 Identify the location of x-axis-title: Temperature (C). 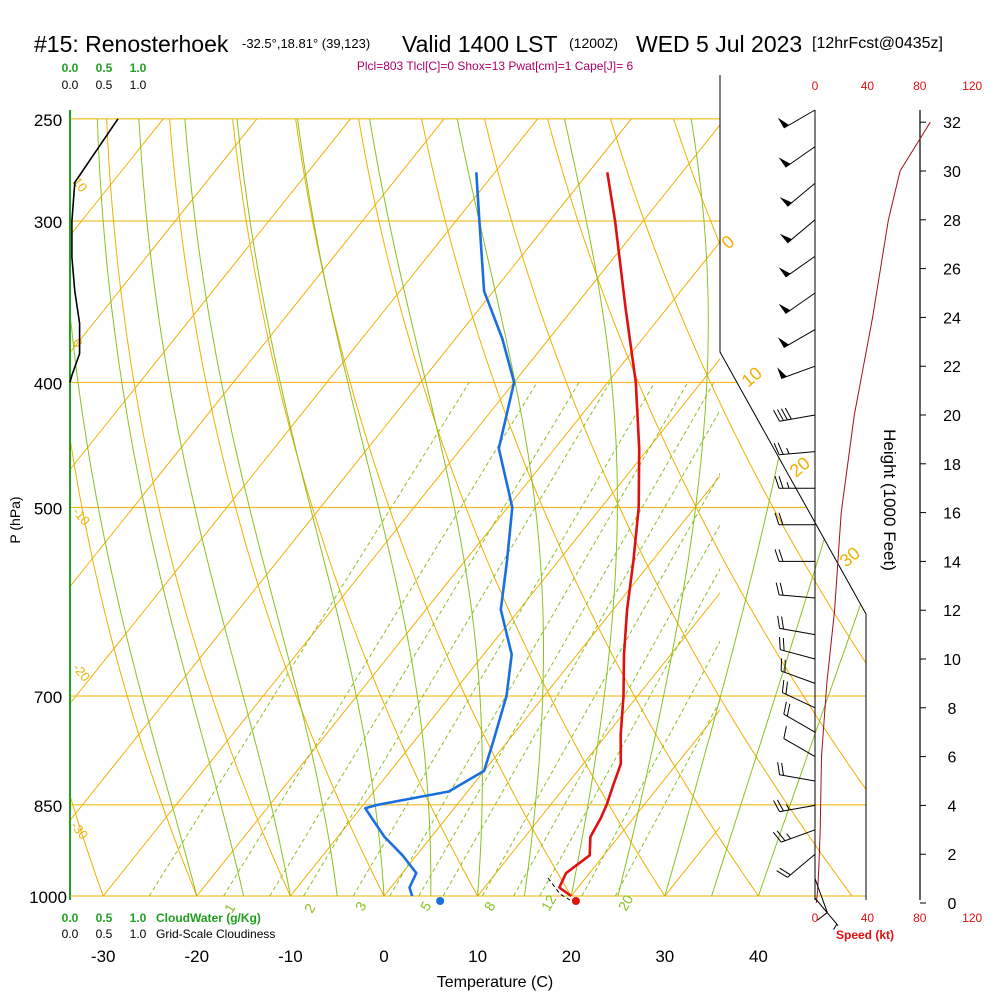
(495, 982).